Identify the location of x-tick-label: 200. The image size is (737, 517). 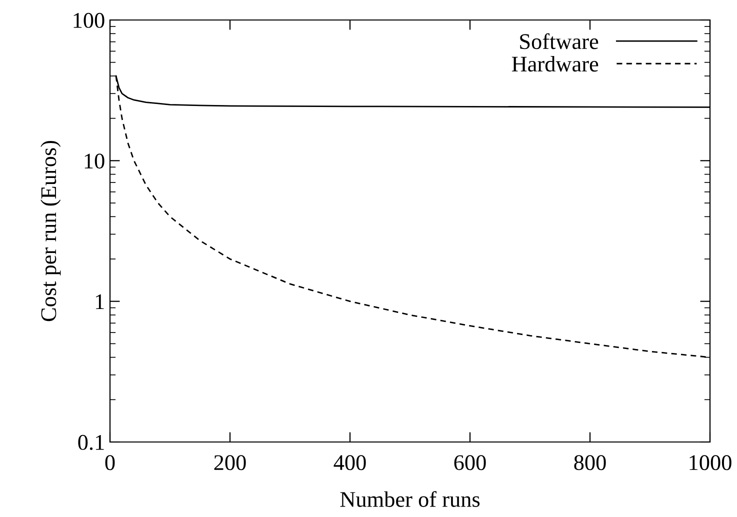
(230, 462).